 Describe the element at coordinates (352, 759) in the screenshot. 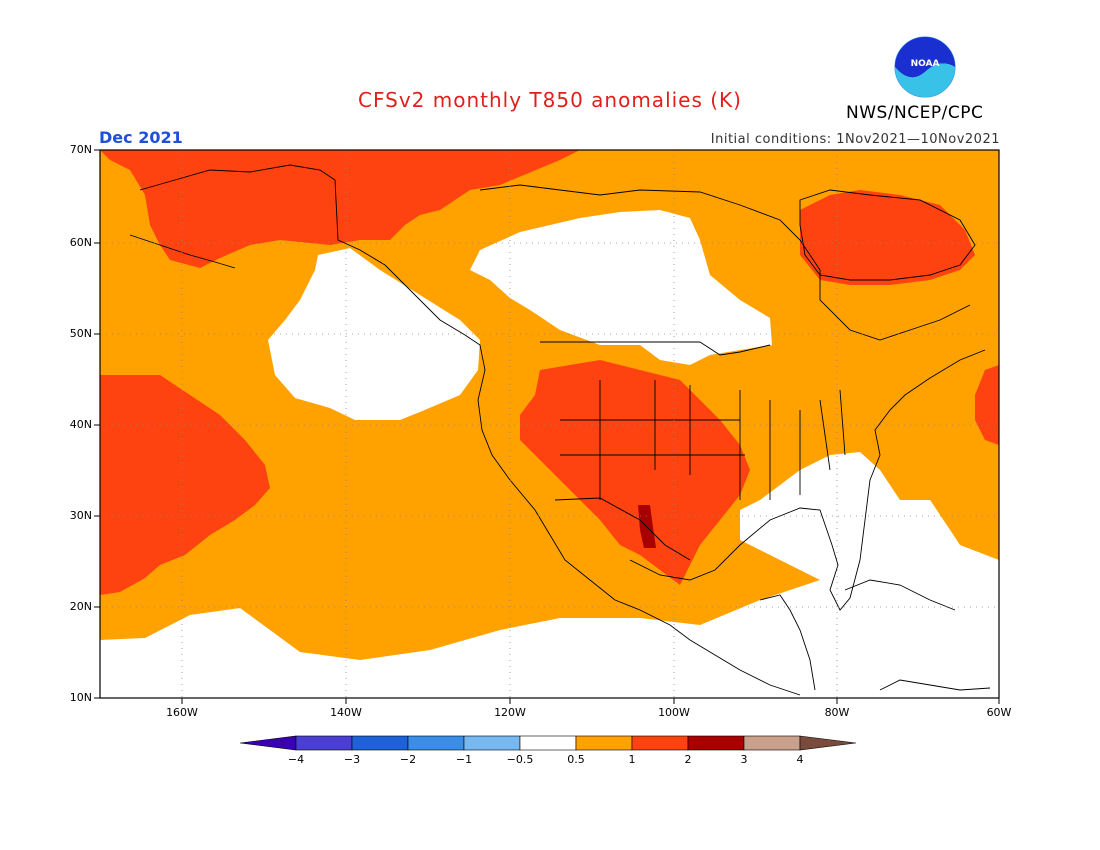

I see `colorbar-label: −3` at that location.